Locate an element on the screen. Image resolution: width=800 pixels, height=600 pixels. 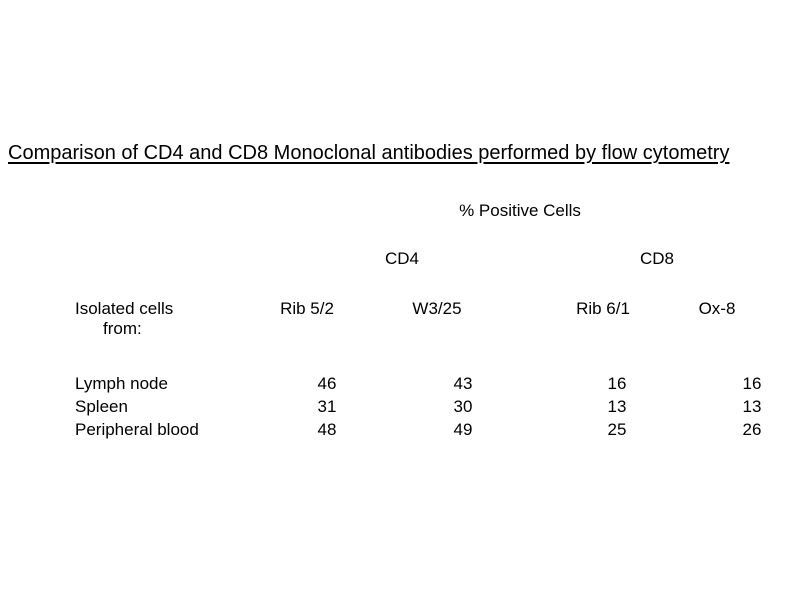
column-header-rib61: Rib 6/1 is located at coordinates (603, 308).